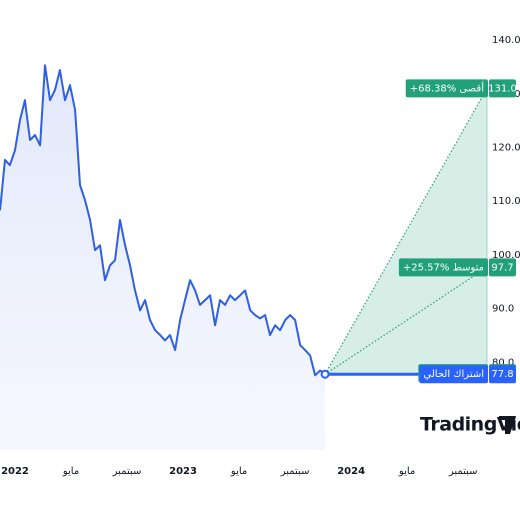  What do you see at coordinates (503, 309) in the screenshot?
I see `y-tick-label: 90.0` at bounding box center [503, 309].